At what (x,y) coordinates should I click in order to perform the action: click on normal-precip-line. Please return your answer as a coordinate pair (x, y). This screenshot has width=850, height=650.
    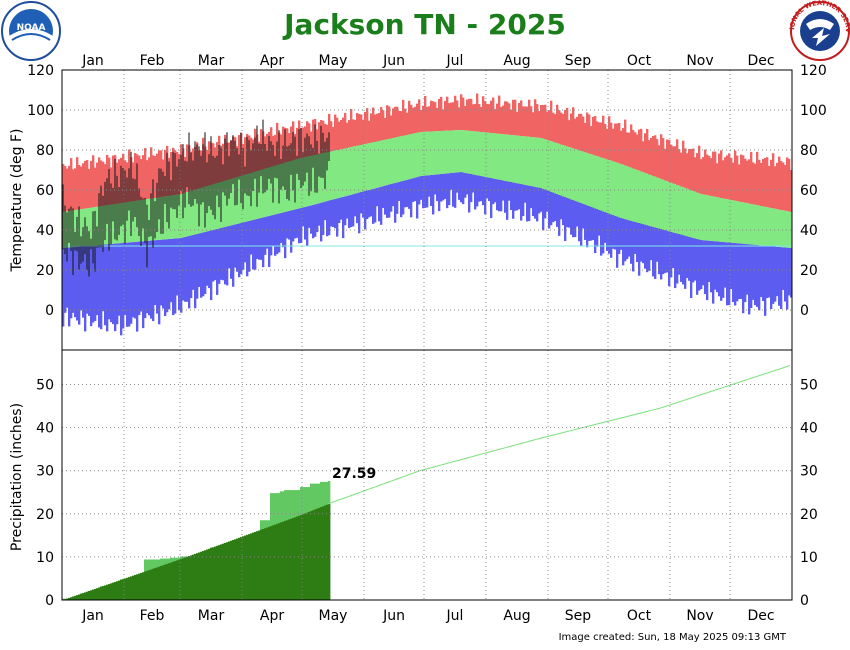
    Looking at the image, I should click on (559, 435).